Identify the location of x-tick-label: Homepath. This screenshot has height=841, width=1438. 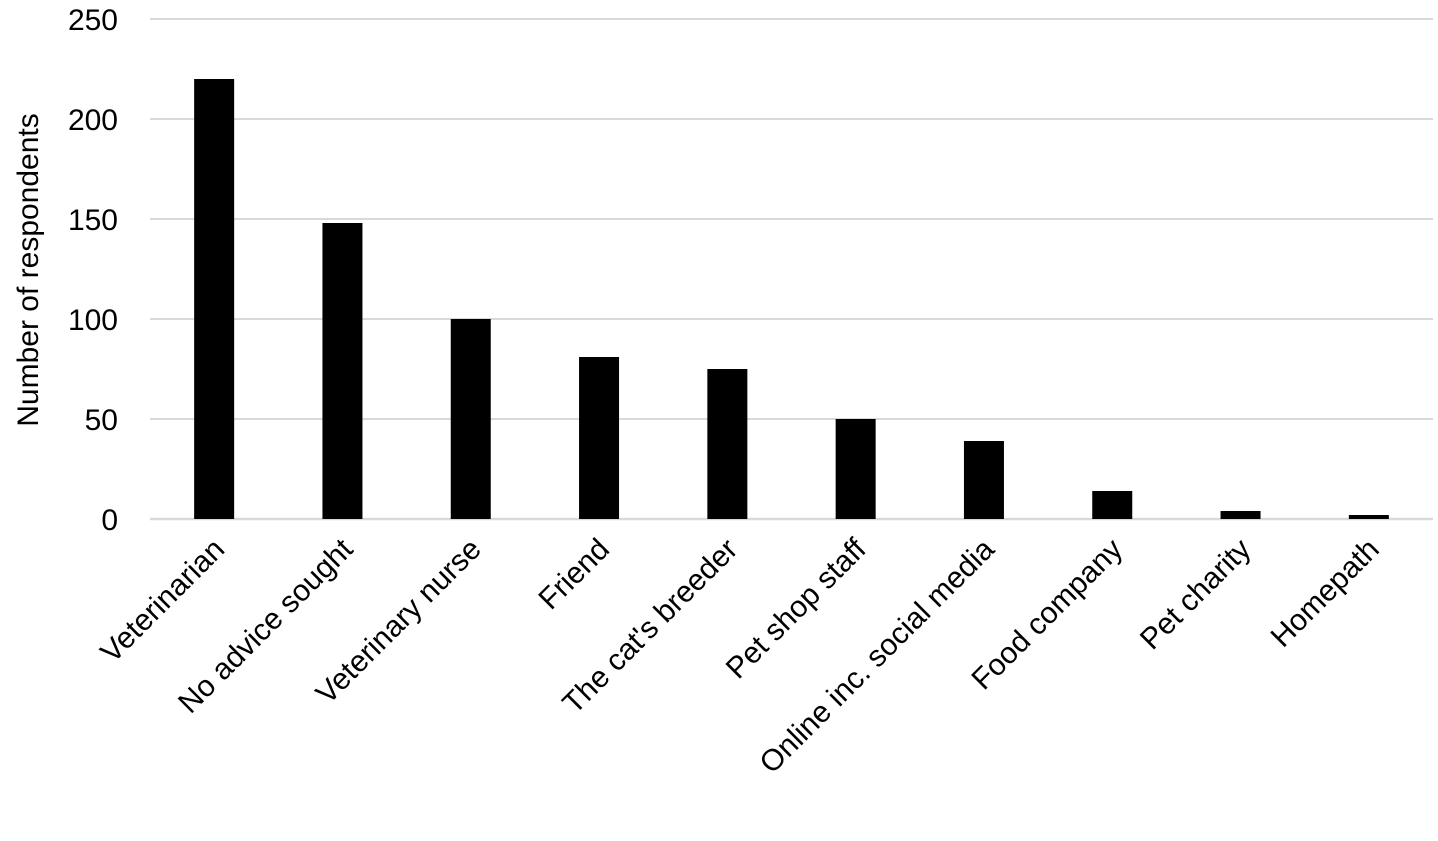
(1325, 593).